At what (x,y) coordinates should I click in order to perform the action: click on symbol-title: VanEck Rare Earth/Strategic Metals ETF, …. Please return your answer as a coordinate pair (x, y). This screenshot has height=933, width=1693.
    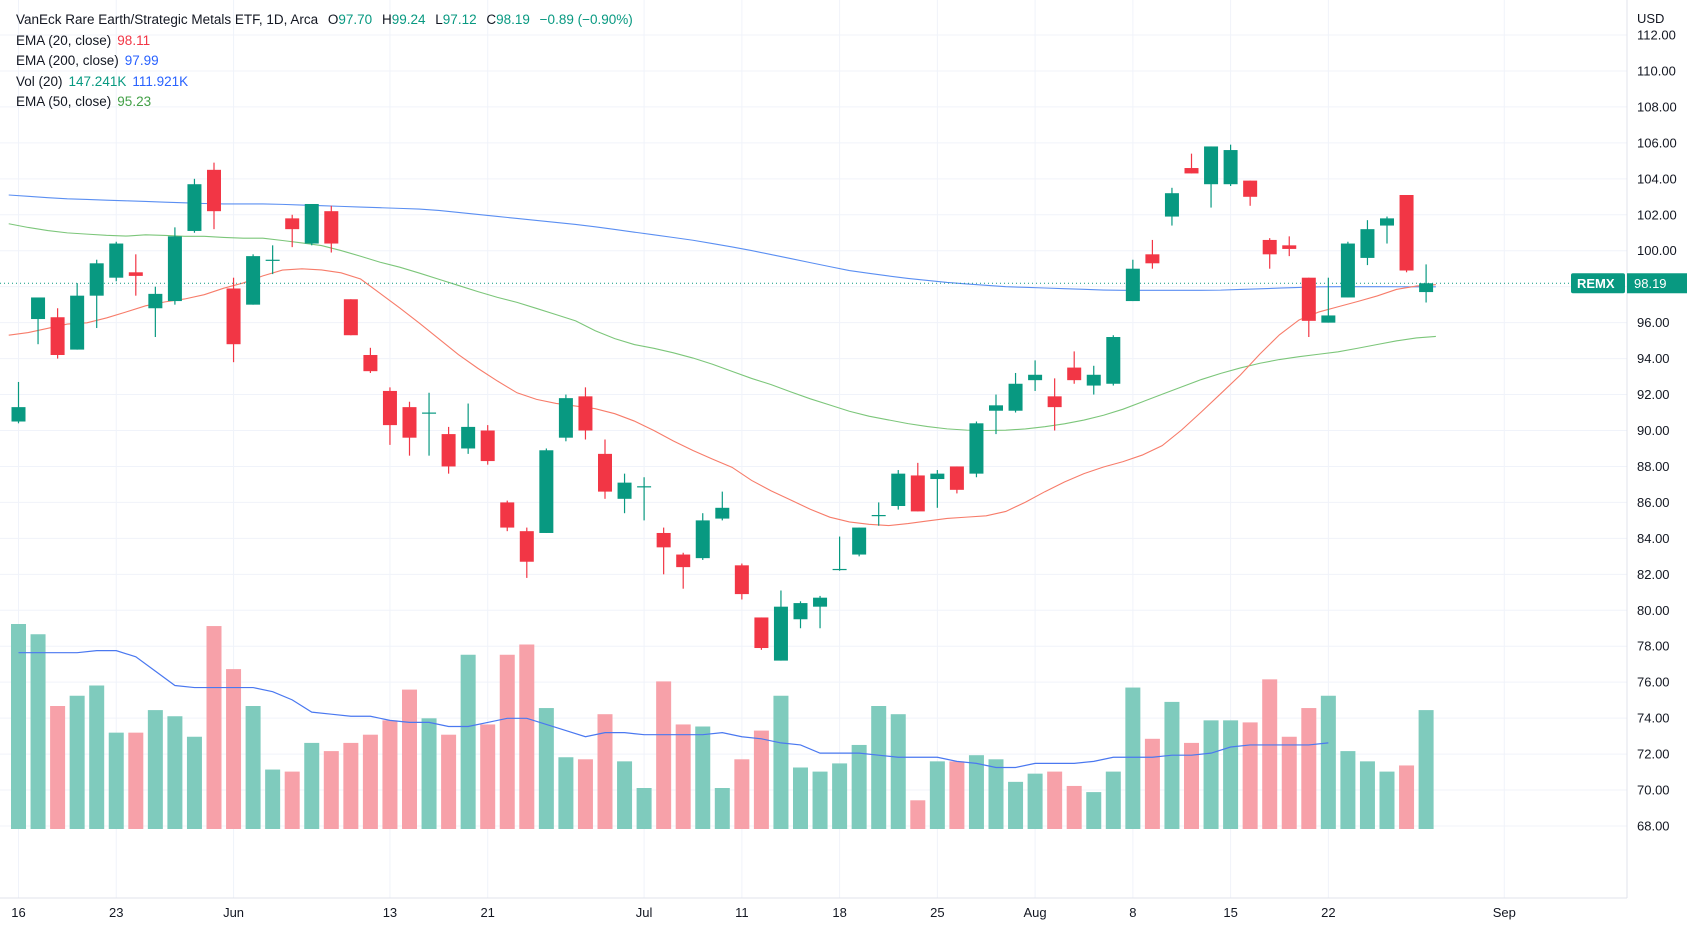
    Looking at the image, I should click on (167, 19).